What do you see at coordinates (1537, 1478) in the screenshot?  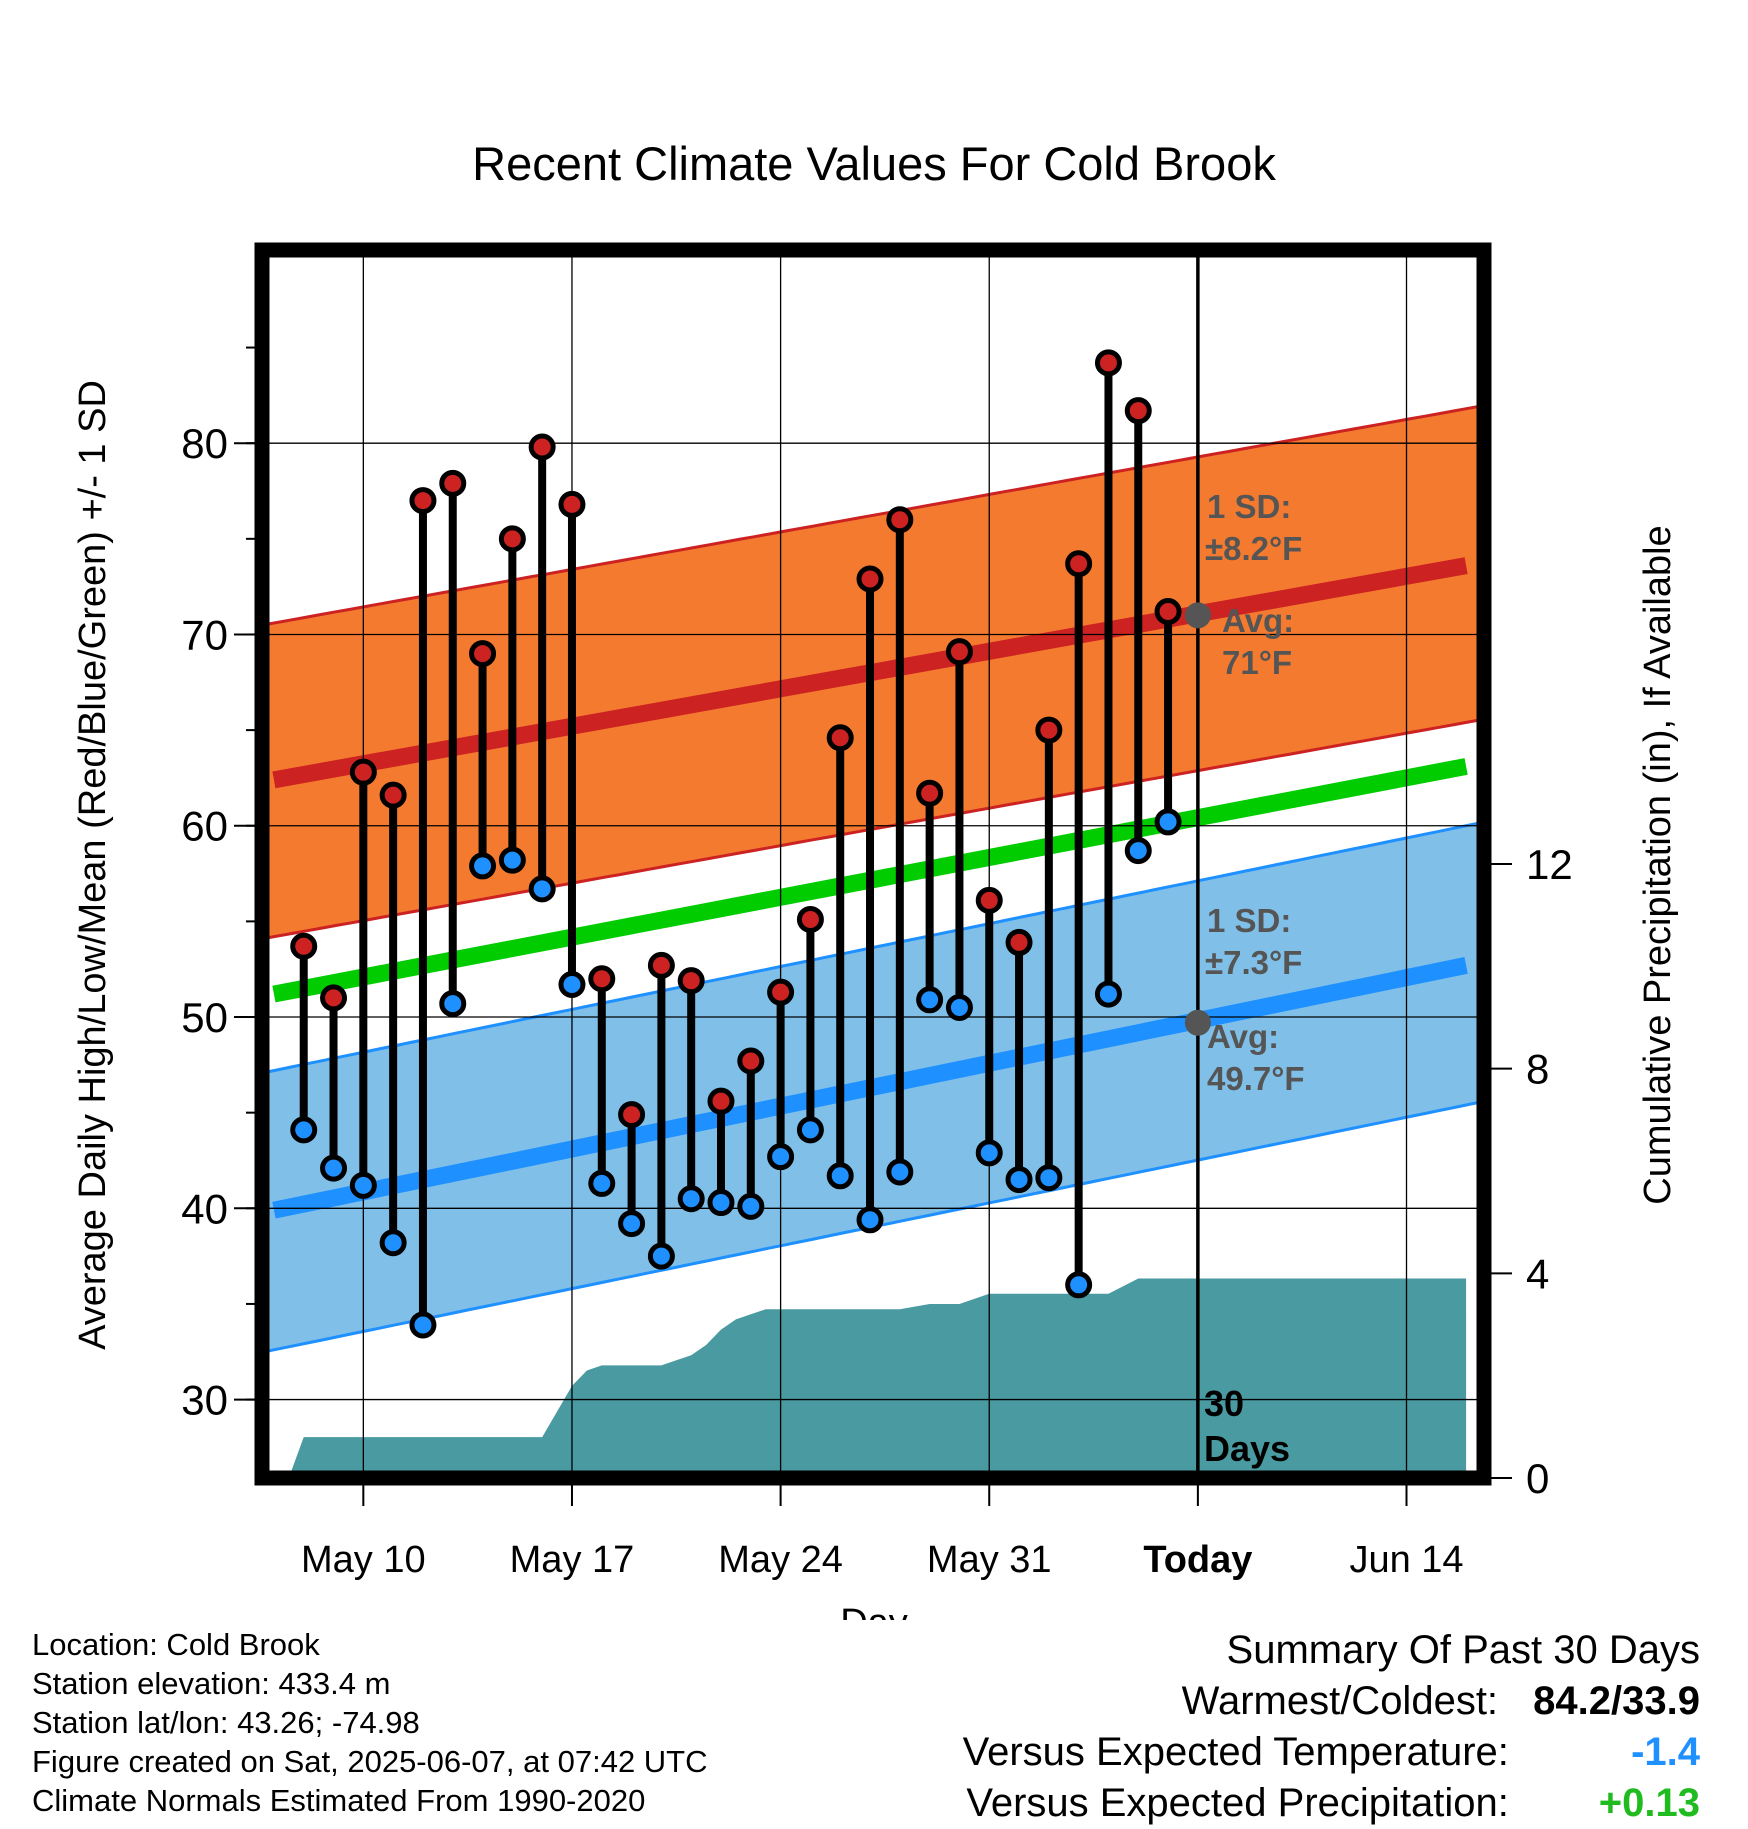 I see `y-right-tick-label: 0` at bounding box center [1537, 1478].